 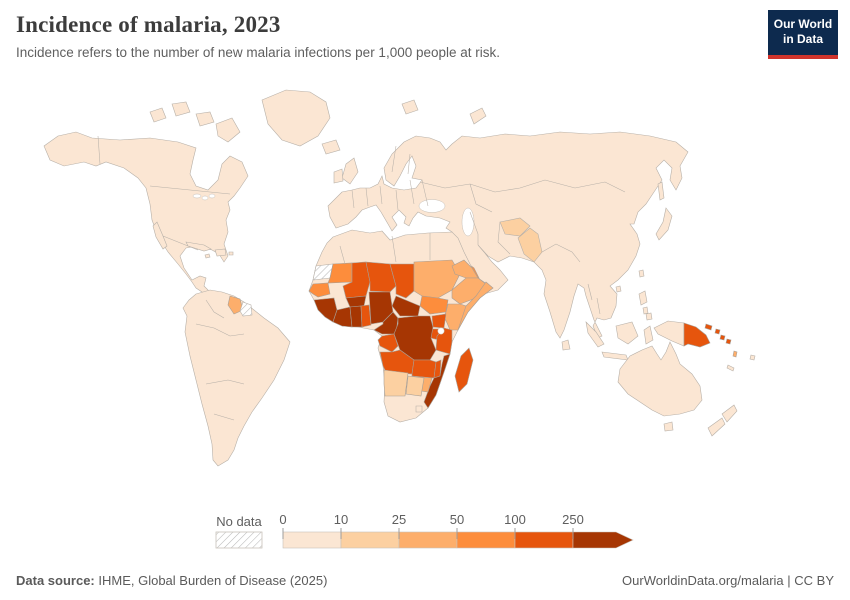 What do you see at coordinates (366, 316) in the screenshot?
I see `country-togo-benin` at bounding box center [366, 316].